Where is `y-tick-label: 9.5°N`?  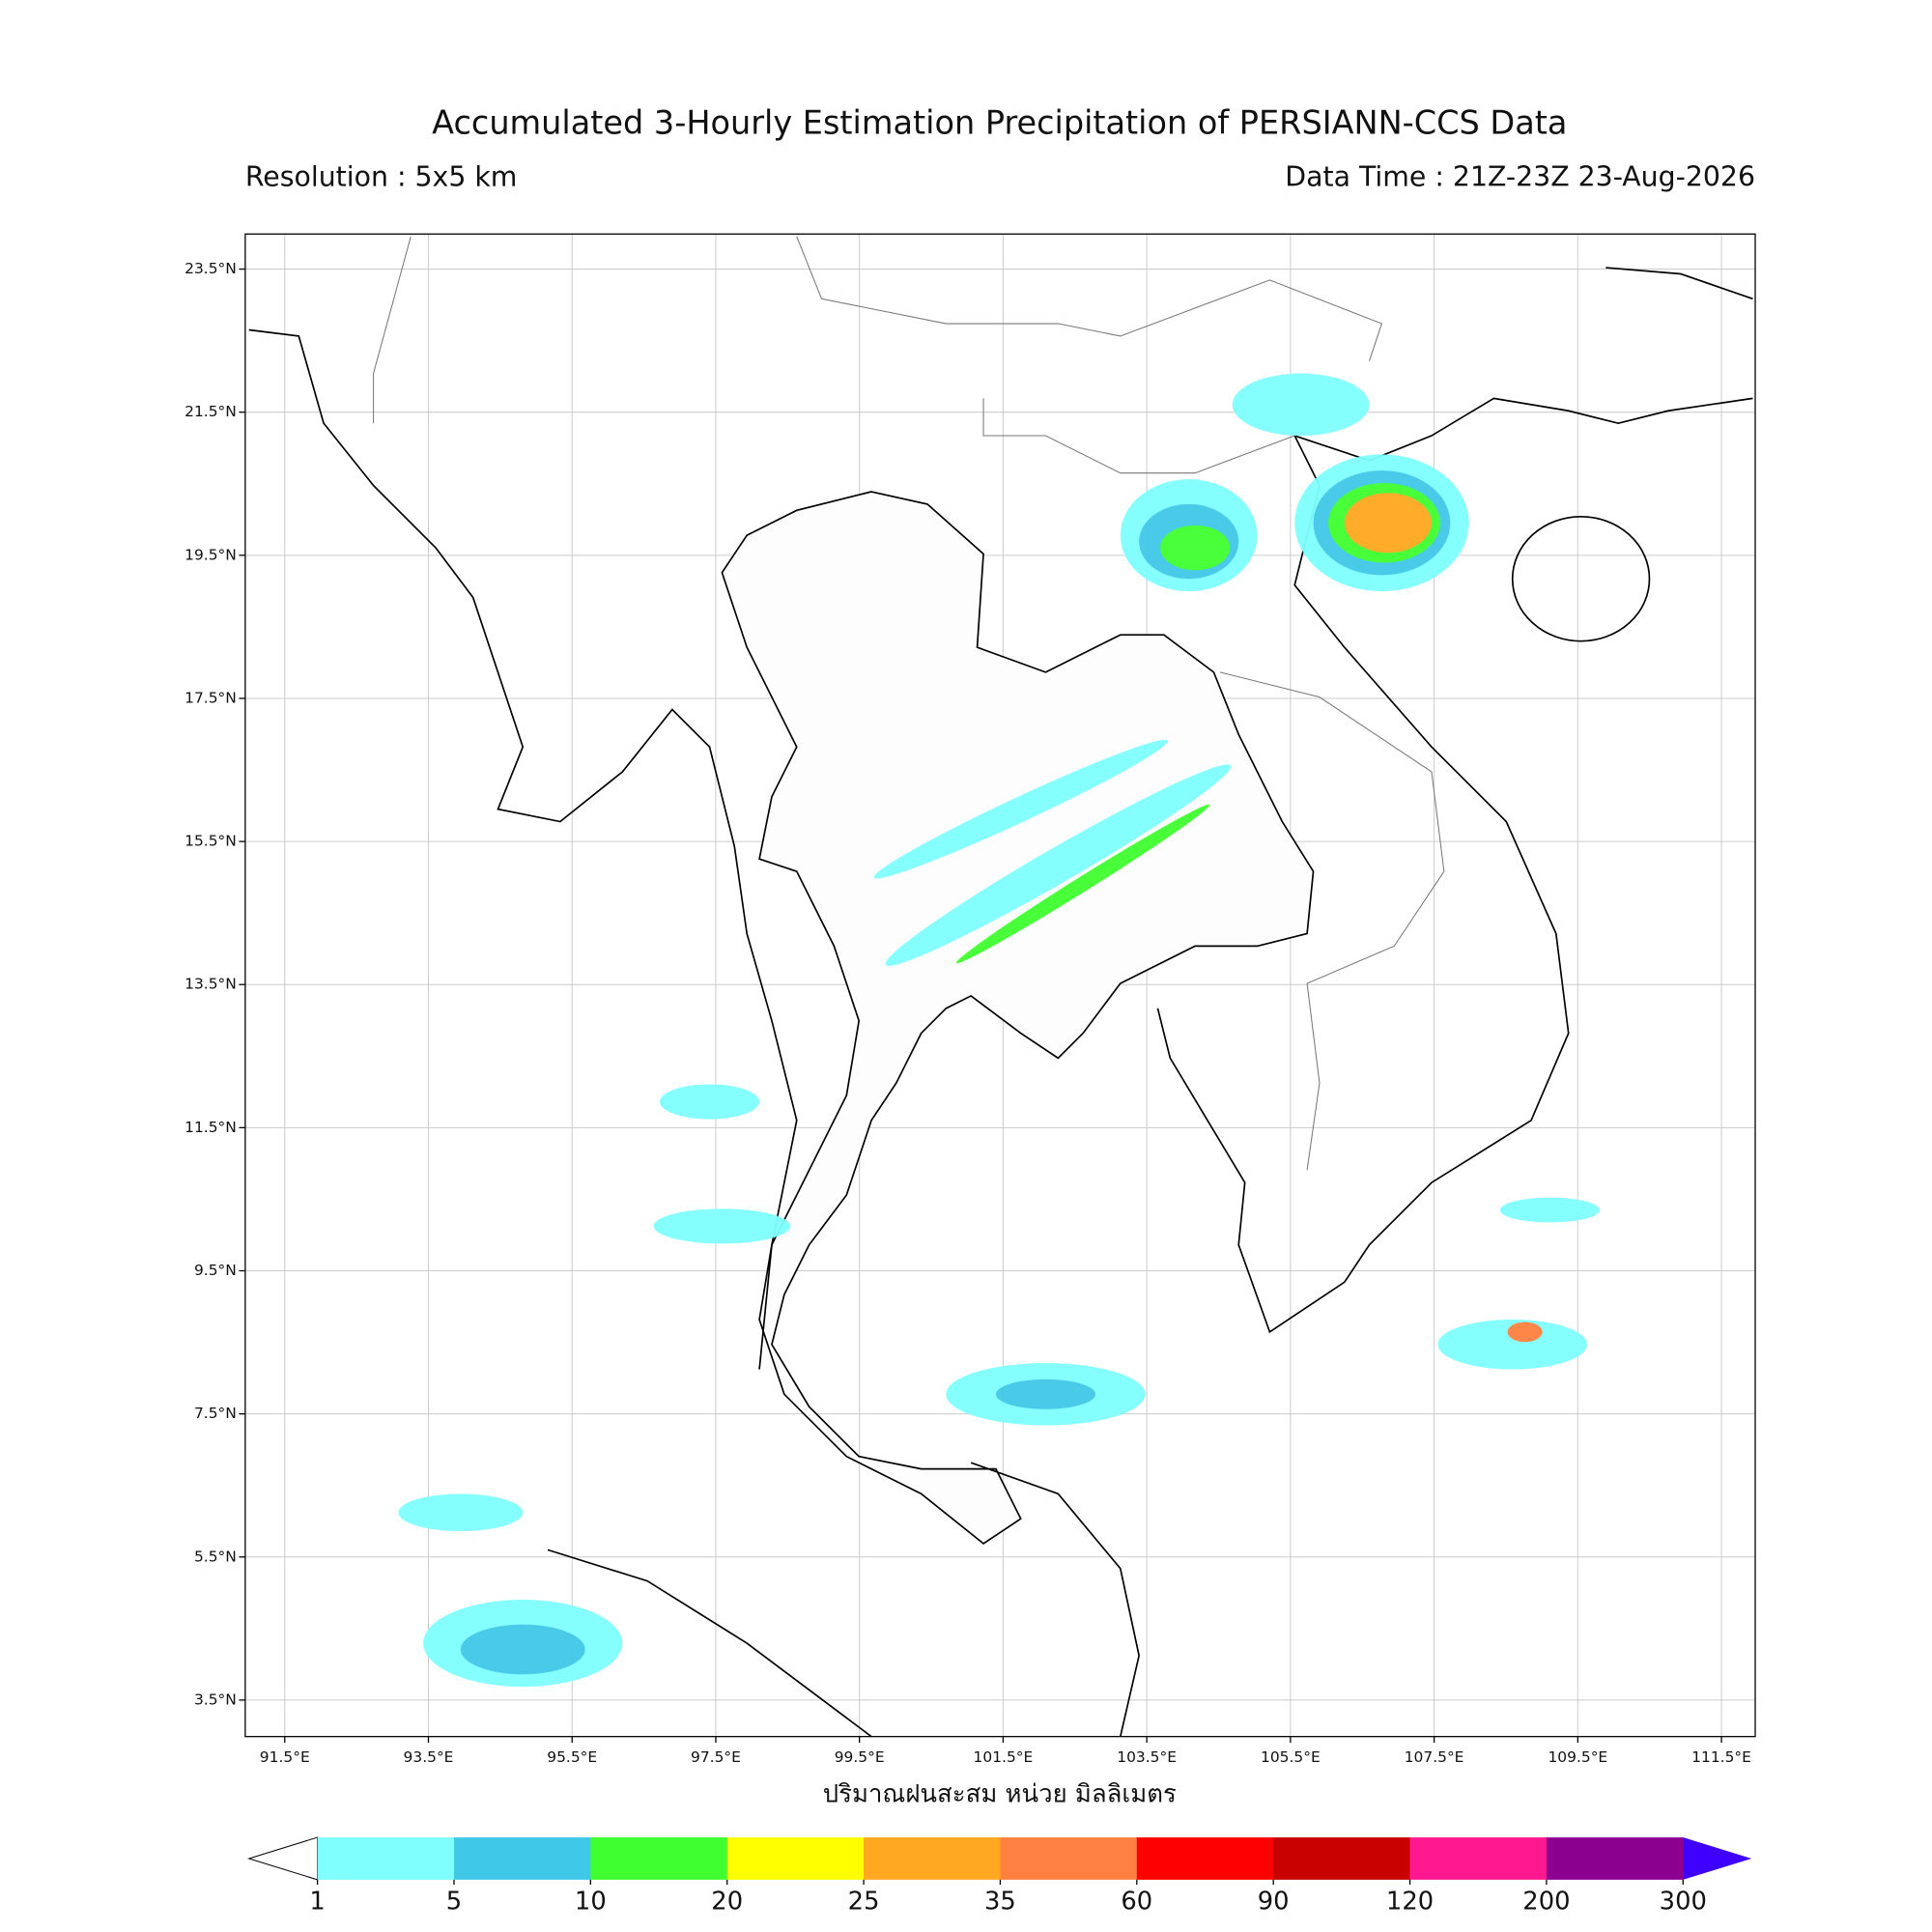 y-tick-label: 9.5°N is located at coordinates (215, 1270).